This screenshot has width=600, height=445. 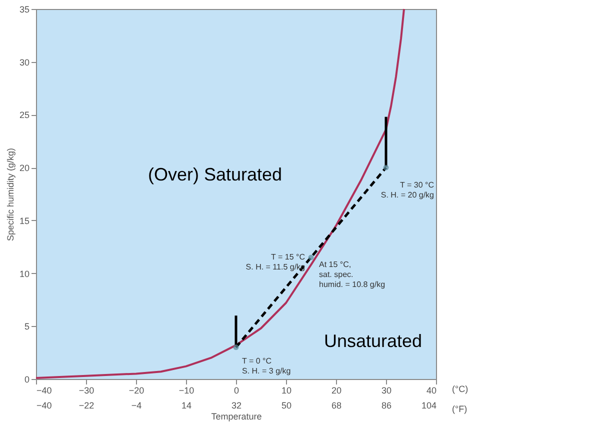 What do you see at coordinates (286, 405) in the screenshot?
I see `x2-tick-label: 50` at bounding box center [286, 405].